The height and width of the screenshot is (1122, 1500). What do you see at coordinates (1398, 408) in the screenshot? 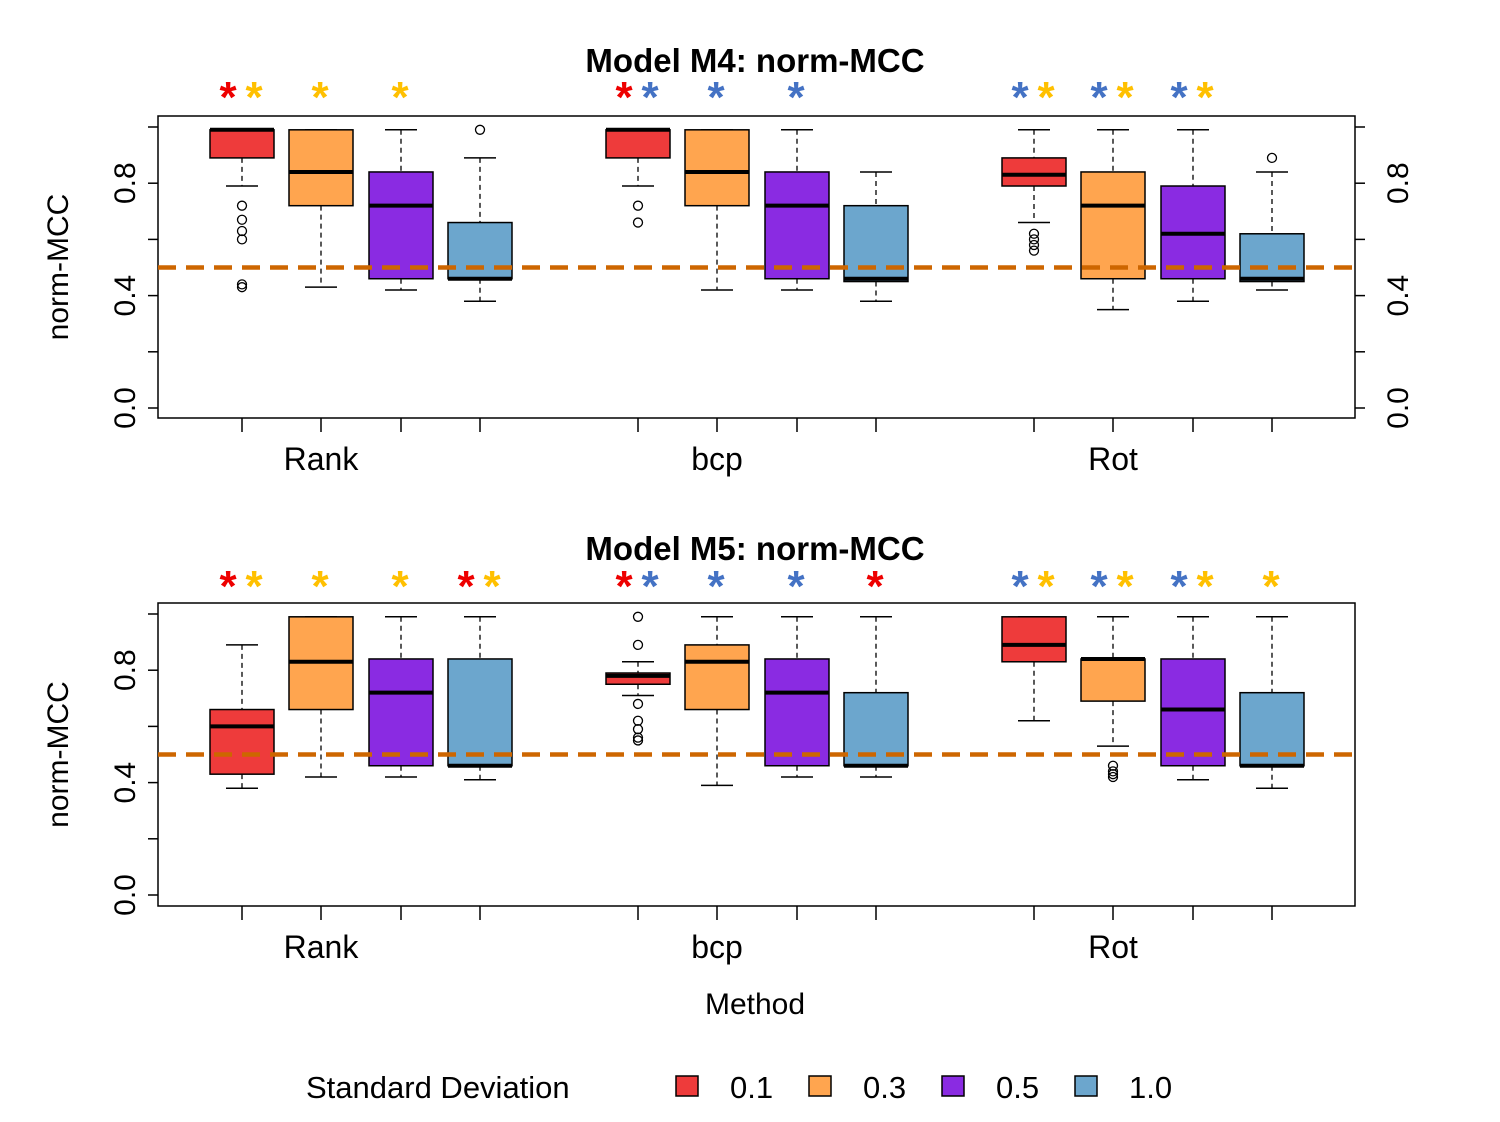
I see `y-tick-label-right: 0.0` at bounding box center [1398, 408].